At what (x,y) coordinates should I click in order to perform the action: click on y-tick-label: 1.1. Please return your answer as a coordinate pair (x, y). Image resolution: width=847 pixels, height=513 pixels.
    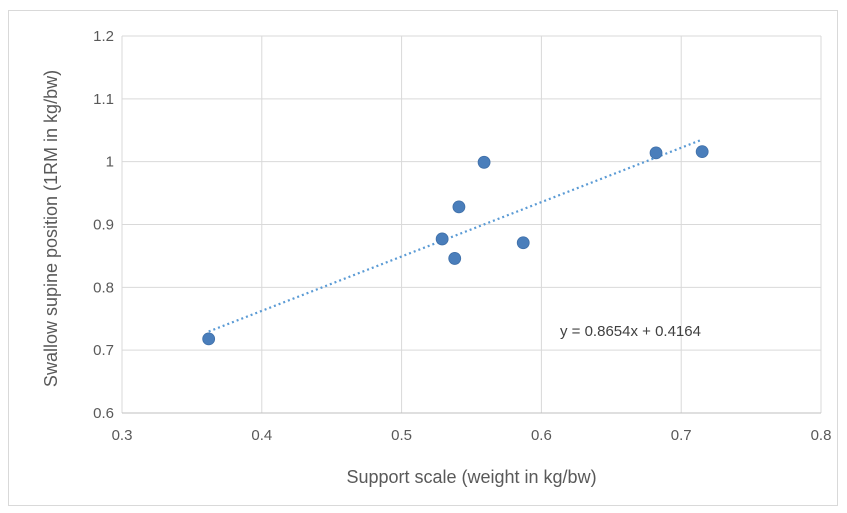
    Looking at the image, I should click on (103, 99).